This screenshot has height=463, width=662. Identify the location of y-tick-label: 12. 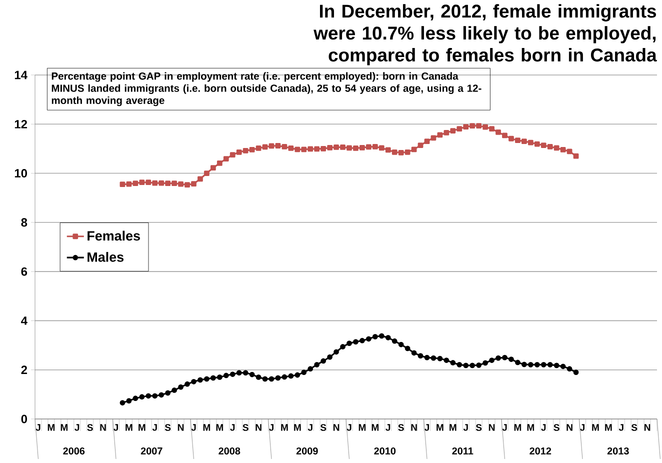
(21, 124).